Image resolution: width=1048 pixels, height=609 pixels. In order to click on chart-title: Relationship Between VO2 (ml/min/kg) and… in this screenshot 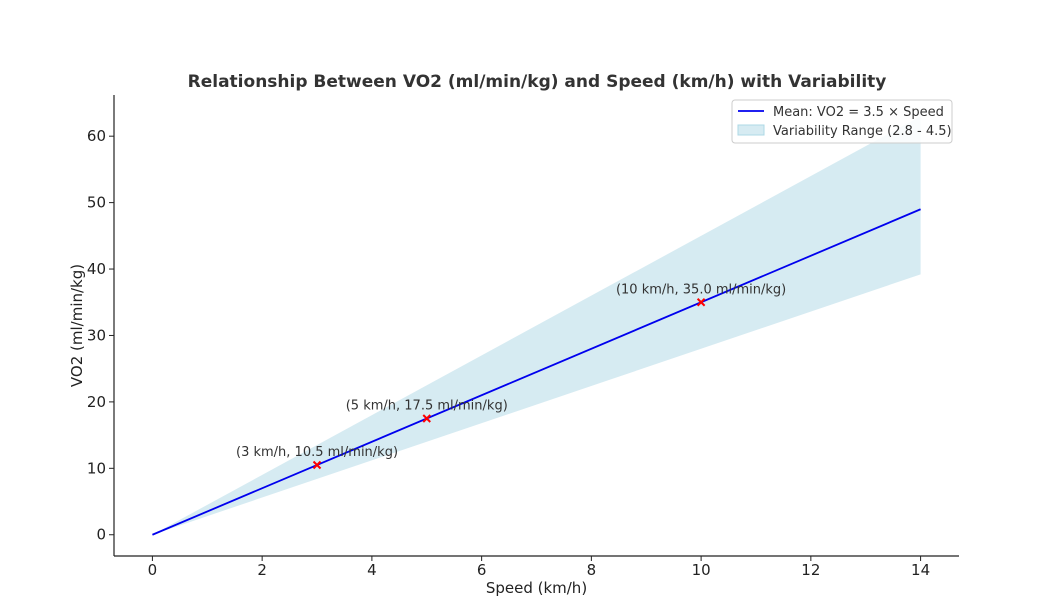, I will do `click(537, 82)`.